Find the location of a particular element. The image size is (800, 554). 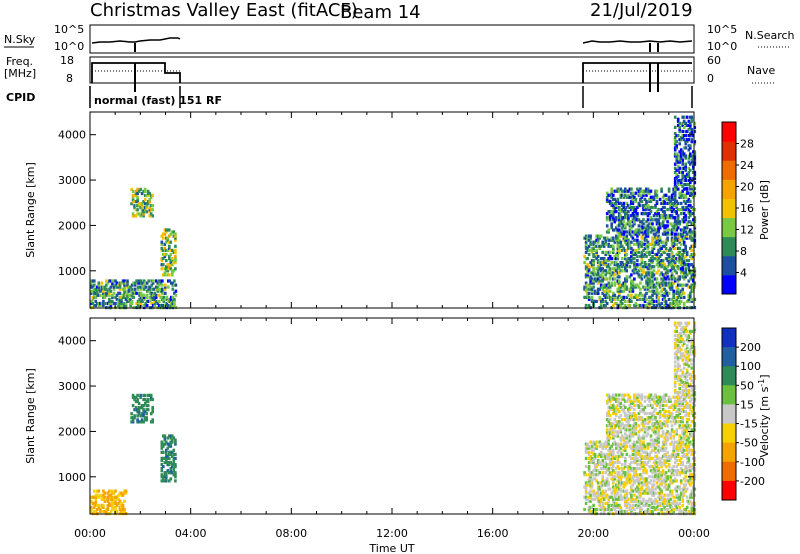

colorbar-tick-label: 12 is located at coordinates (747, 230).